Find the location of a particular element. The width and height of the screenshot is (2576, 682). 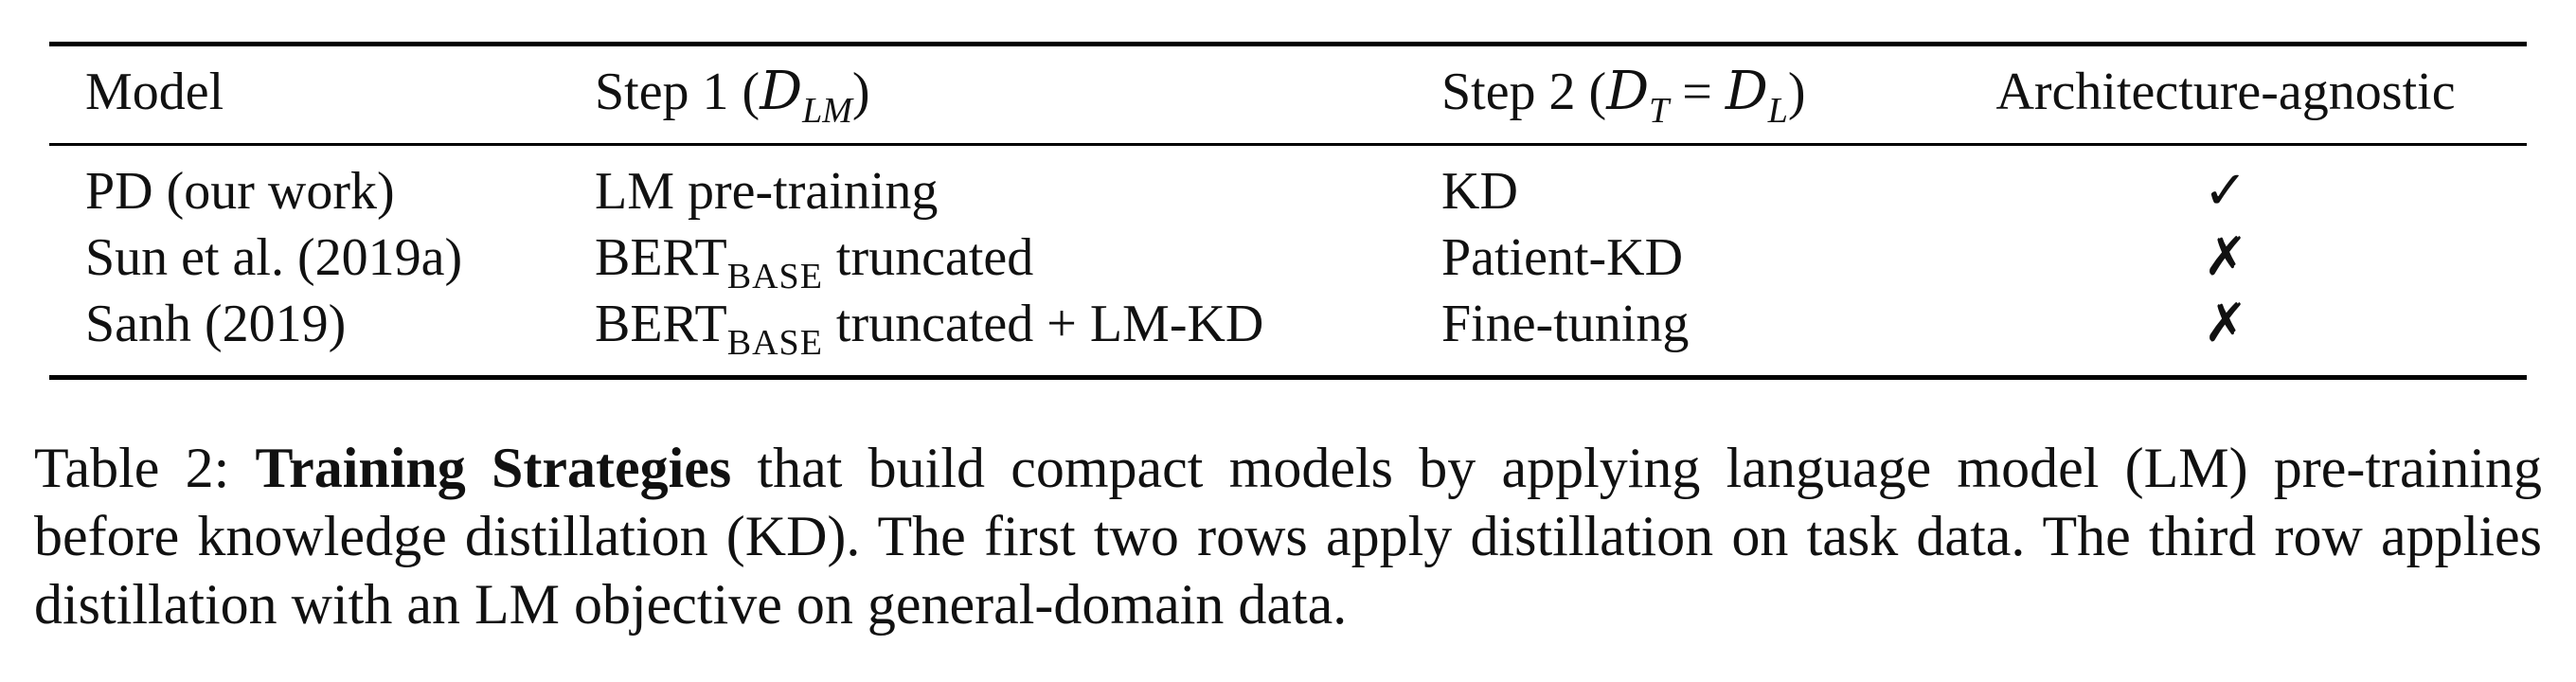

row-3-step1: BERTBASE truncated + LM-KD is located at coordinates (929, 333).